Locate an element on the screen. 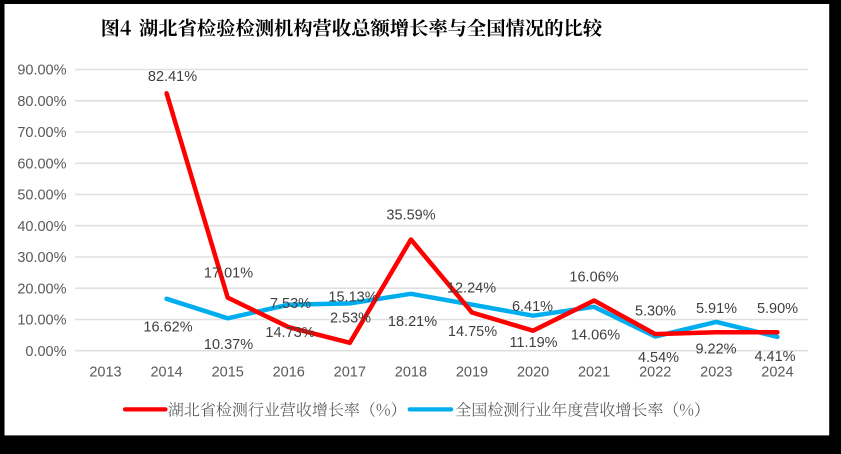  svg-text: 4.54% is located at coordinates (658, 358).